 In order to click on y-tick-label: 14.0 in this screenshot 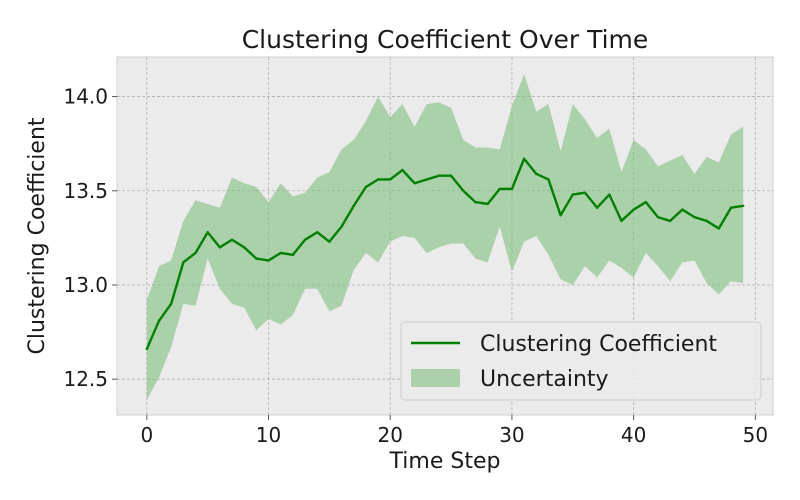, I will do `click(85, 97)`.